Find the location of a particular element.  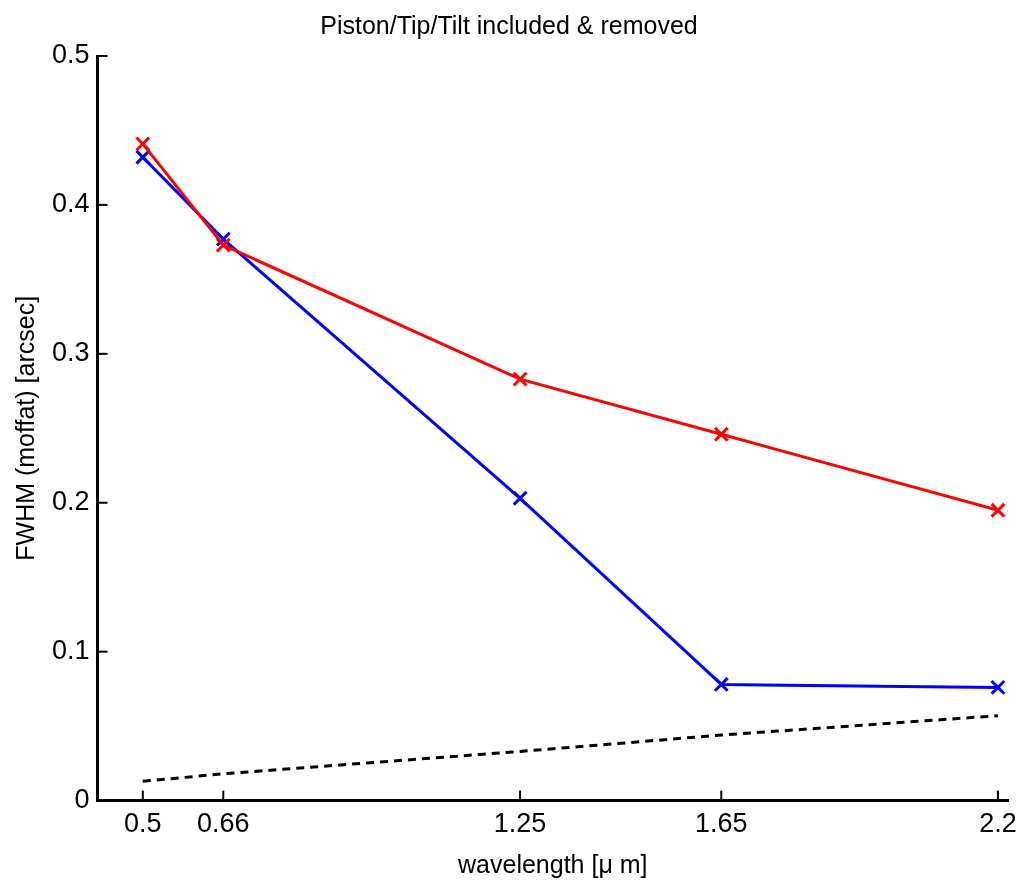

x-tick-label: 1.25 is located at coordinates (520, 823).